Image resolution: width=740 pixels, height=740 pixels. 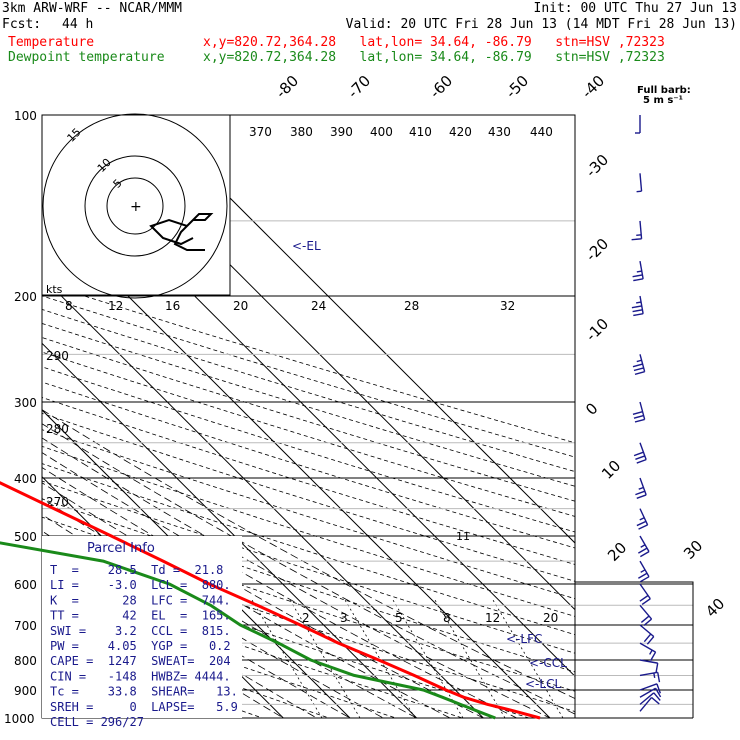 What do you see at coordinates (140, 631) in the screenshot?
I see `parcel-info-row: SWI = 3.2 CCL = 815.` at bounding box center [140, 631].